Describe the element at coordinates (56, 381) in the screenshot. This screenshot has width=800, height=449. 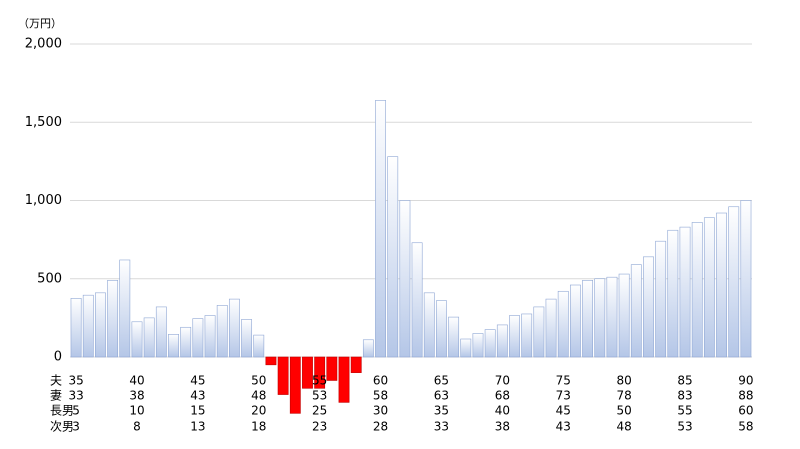
I see `row-name: 夫` at that location.